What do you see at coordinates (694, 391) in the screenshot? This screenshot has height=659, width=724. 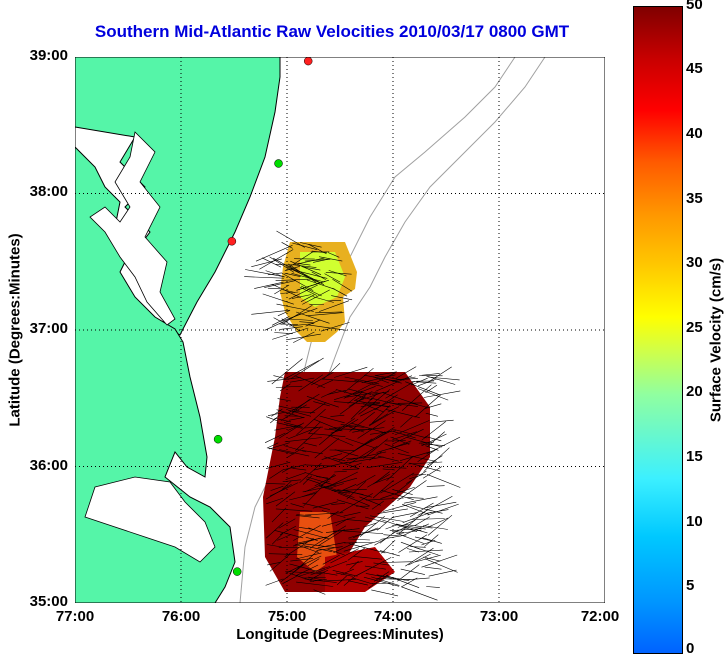 I see `colorbar-tick: 20` at bounding box center [694, 391].